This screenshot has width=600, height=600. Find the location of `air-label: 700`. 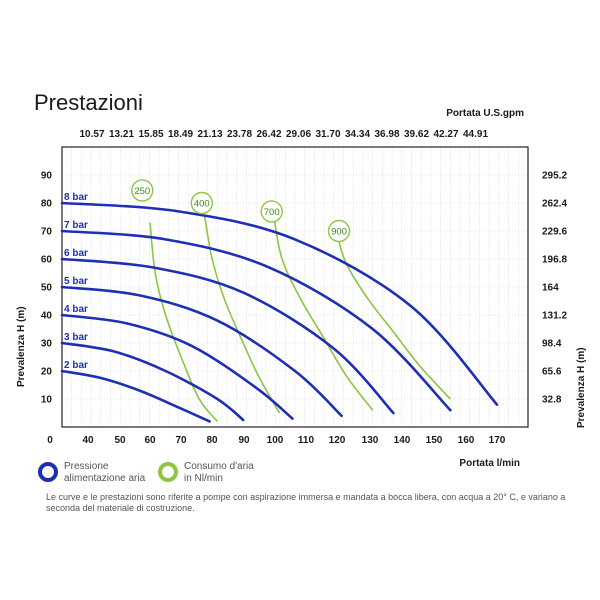

air-label: 700 is located at coordinates (272, 212).